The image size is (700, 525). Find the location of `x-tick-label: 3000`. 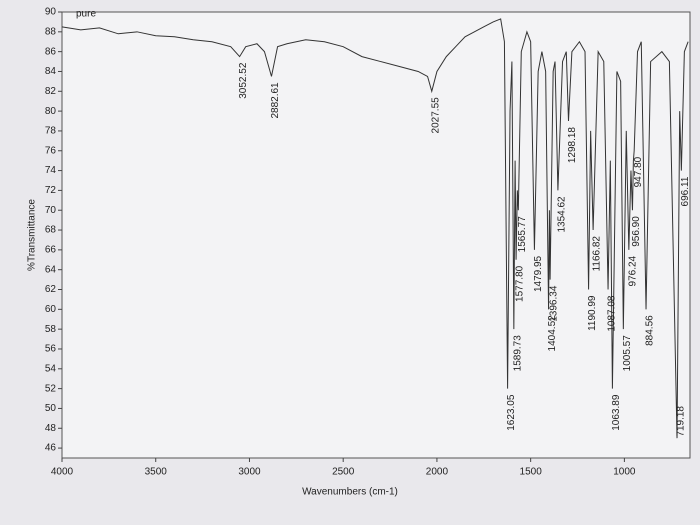

x-tick-label: 3000 is located at coordinates (249, 472).